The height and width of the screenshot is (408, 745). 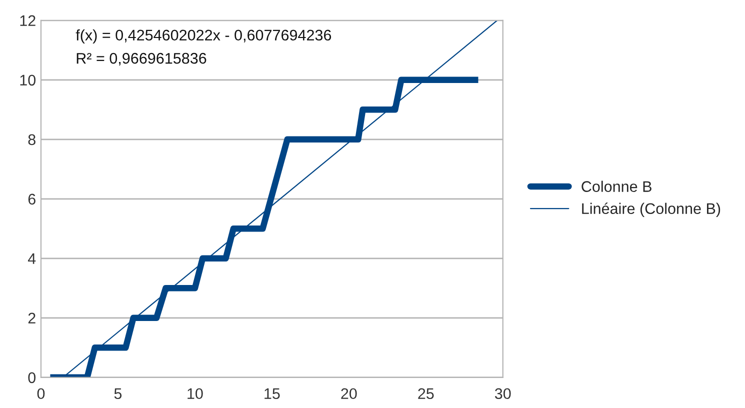 What do you see at coordinates (651, 210) in the screenshot?
I see `legend-label: Linéaire (Colonne B)` at bounding box center [651, 210].